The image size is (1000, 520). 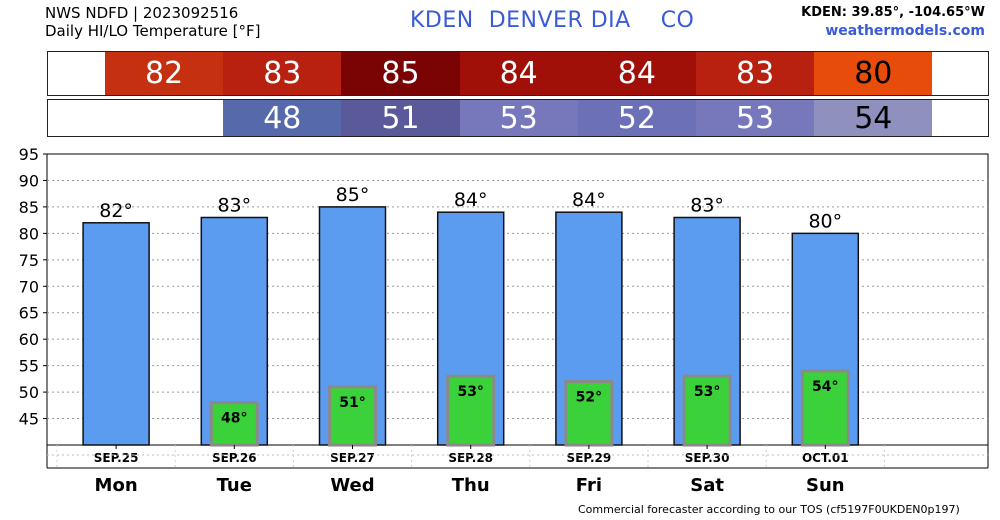 I want to click on high-temp-strip: 82 83 85 84 84 83 80, so click(x=518, y=73).